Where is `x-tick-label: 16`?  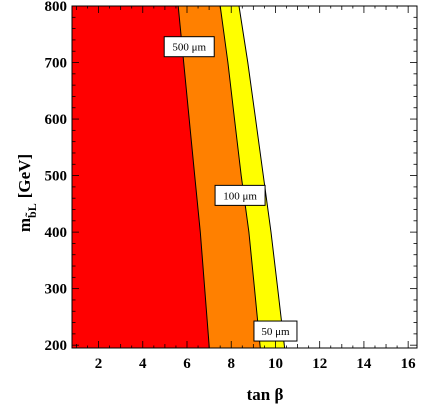 x-tick-label: 16 is located at coordinates (409, 364).